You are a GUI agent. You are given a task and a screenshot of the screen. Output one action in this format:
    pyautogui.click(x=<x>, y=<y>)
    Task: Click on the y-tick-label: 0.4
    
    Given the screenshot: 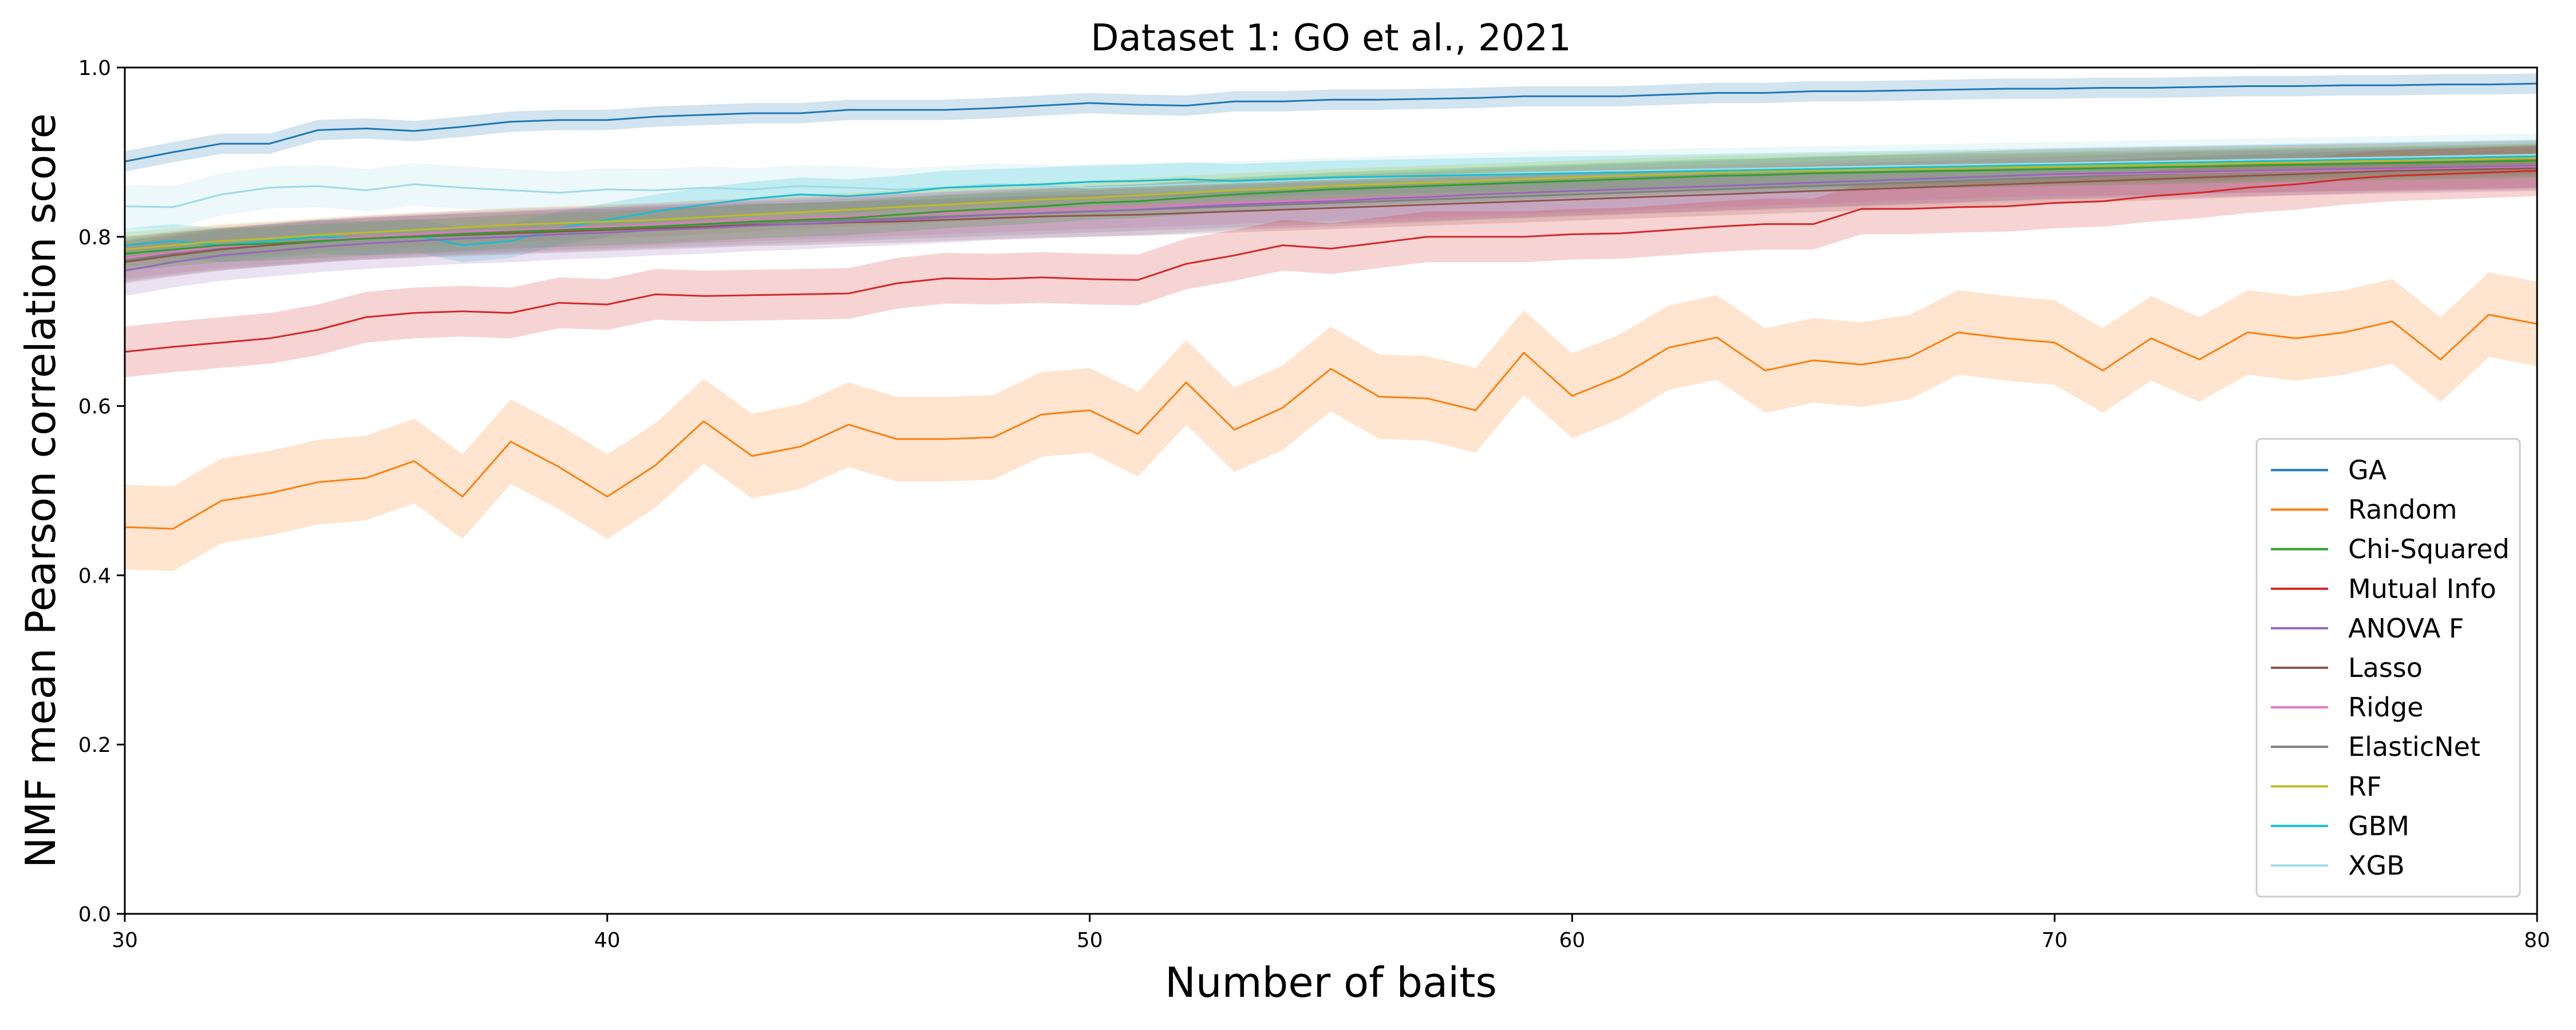 What is the action you would take?
    pyautogui.click(x=94, y=576)
    